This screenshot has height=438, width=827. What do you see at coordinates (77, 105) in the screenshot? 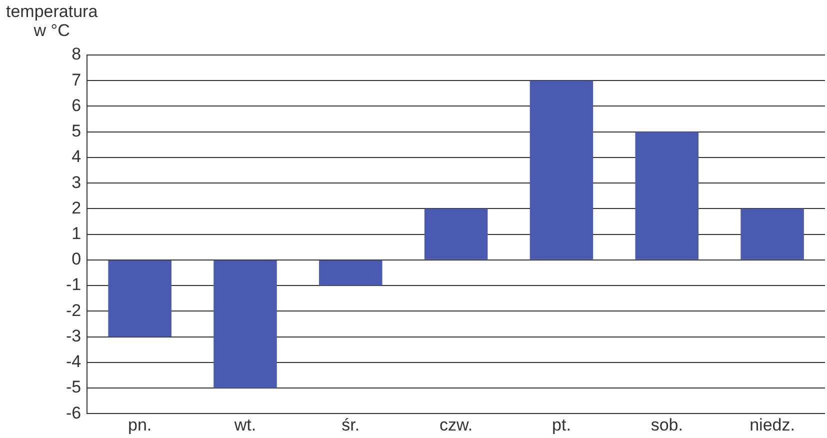
I see `y-tick-label: 6` at bounding box center [77, 105].